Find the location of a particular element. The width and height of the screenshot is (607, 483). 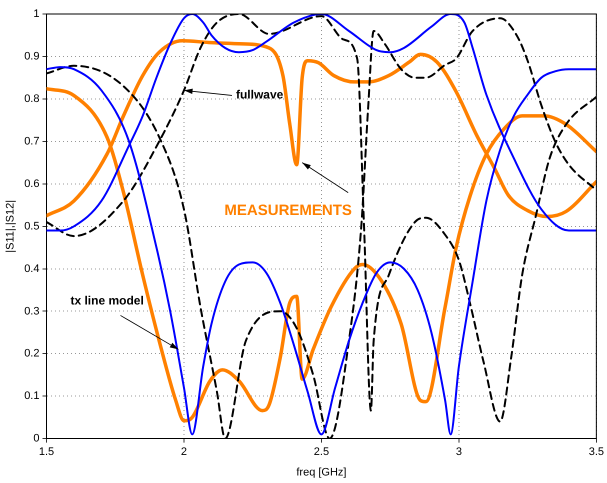

annotation: MEASUREMENTS is located at coordinates (288, 210).